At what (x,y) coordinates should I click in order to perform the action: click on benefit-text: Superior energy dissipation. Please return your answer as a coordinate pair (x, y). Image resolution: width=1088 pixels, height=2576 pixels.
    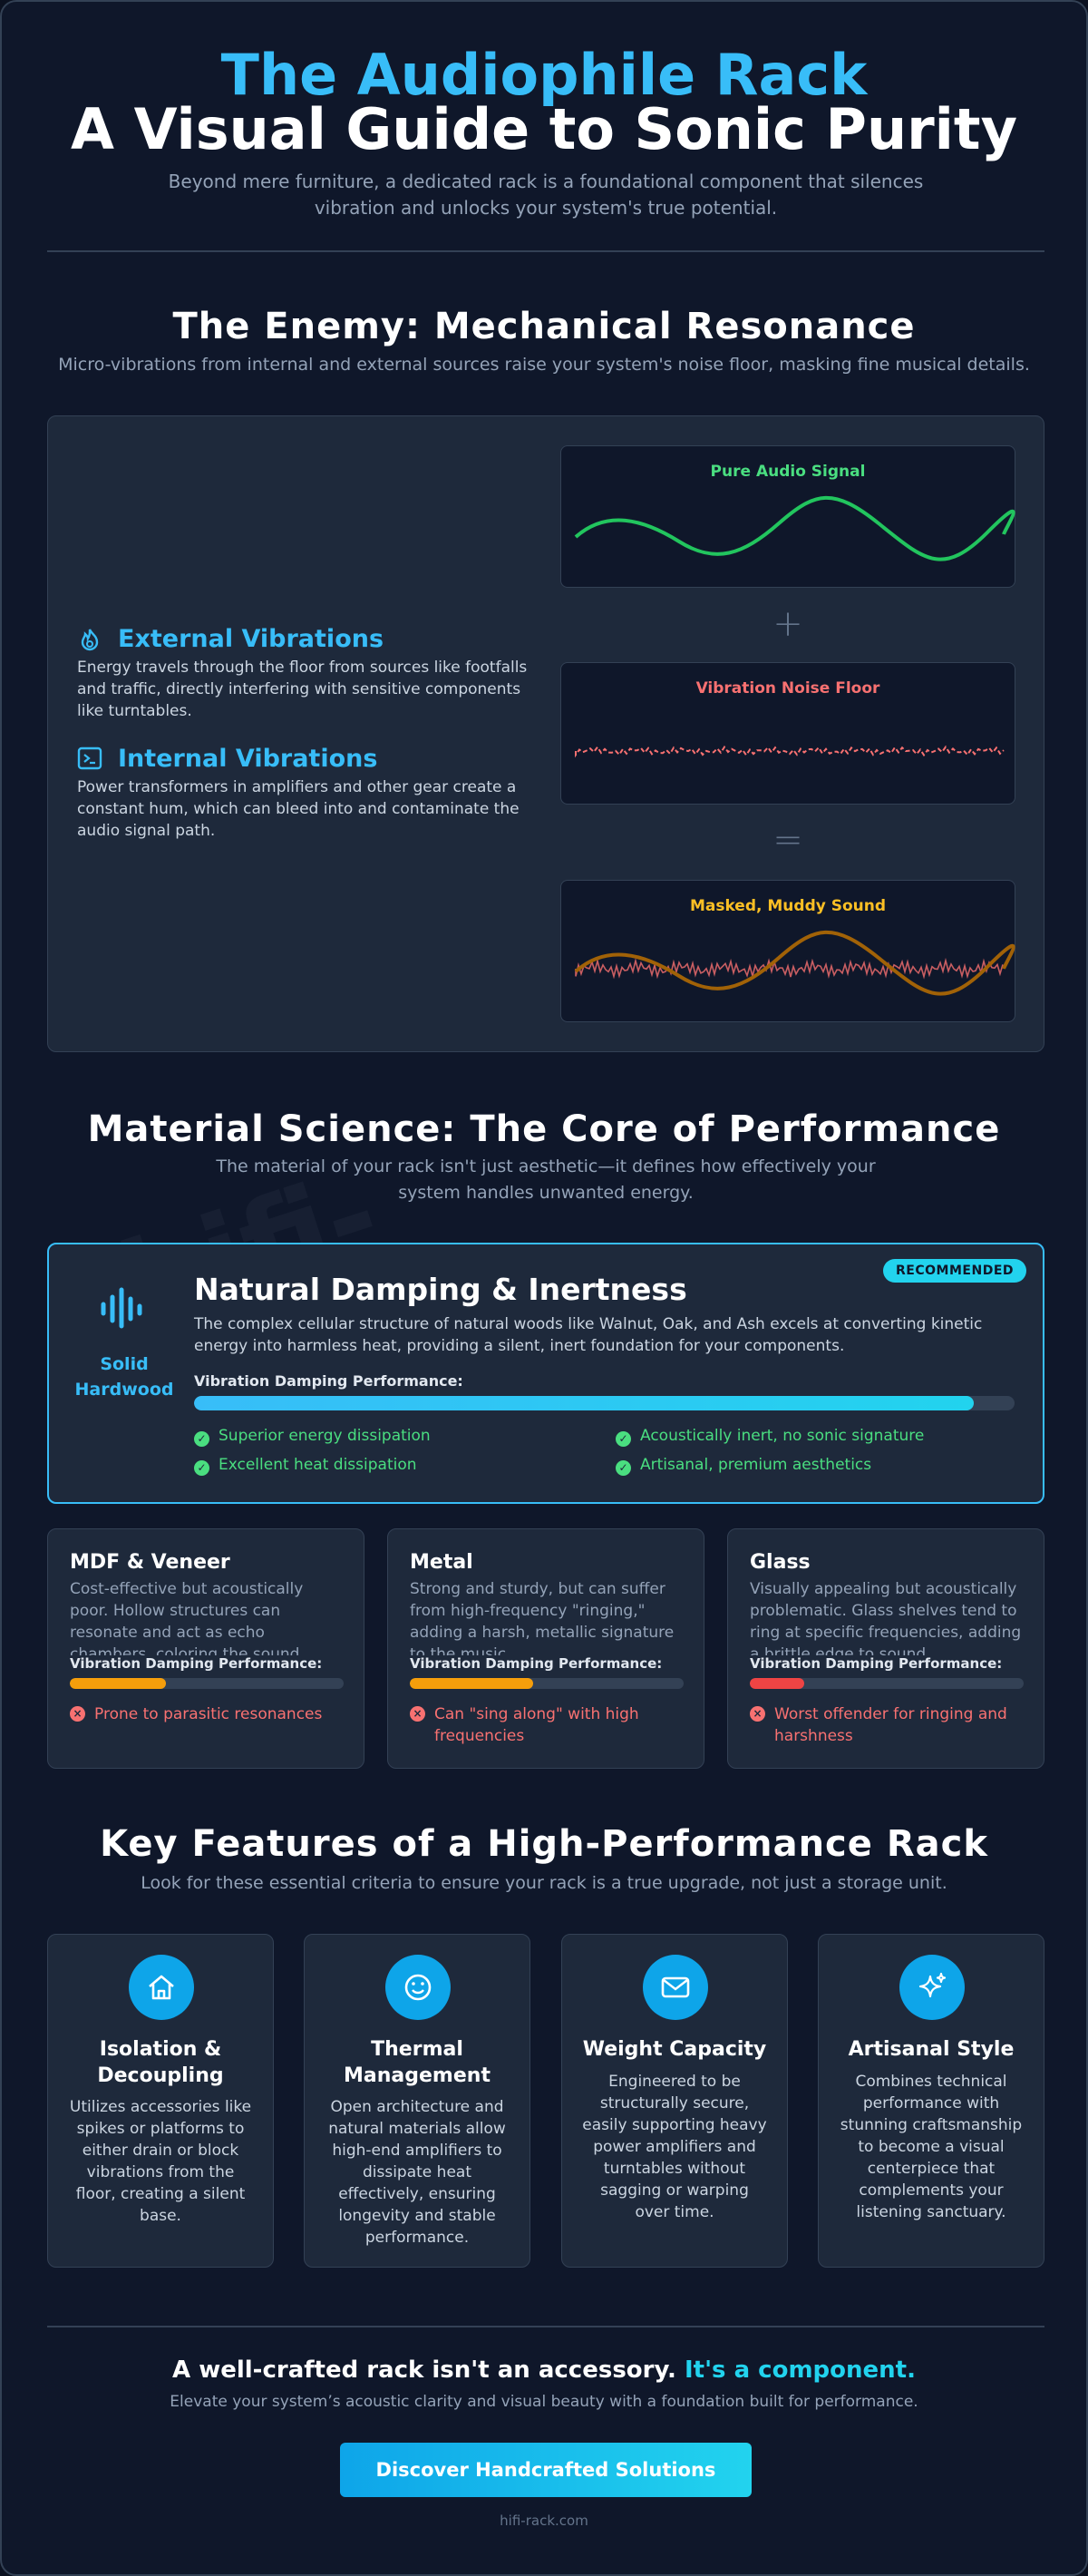
    Looking at the image, I should click on (325, 1436).